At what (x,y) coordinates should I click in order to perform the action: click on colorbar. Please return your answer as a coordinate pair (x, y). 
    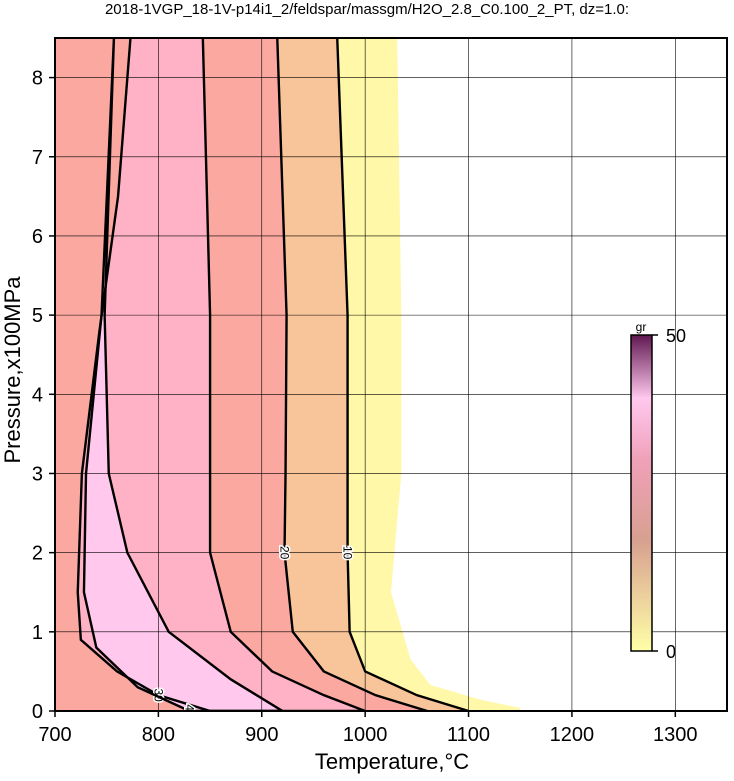
    Looking at the image, I should click on (641, 493).